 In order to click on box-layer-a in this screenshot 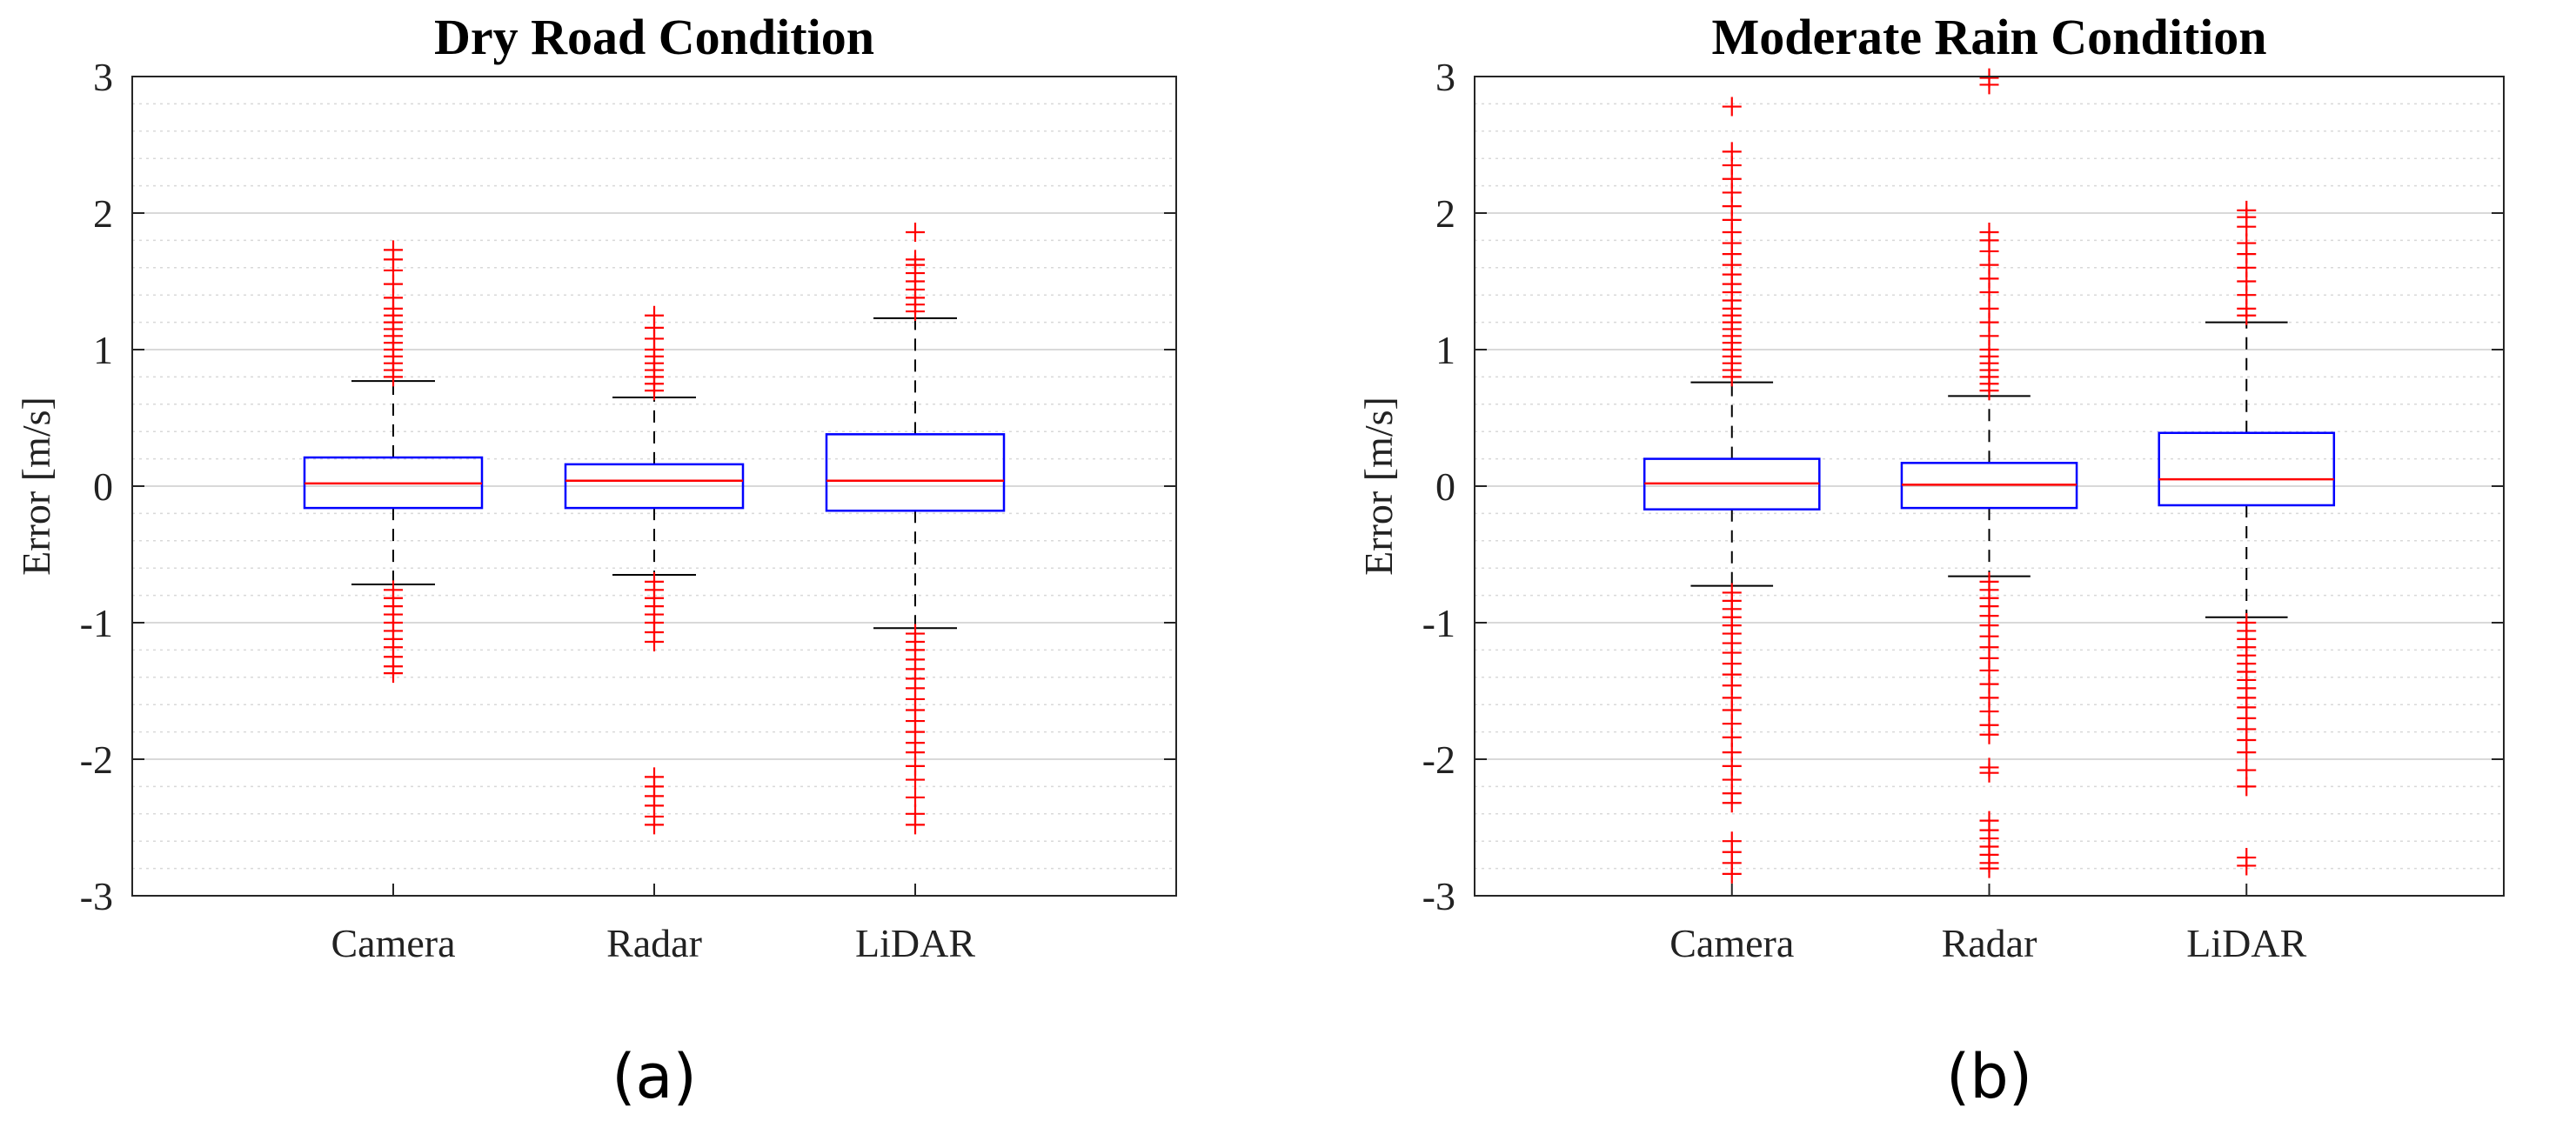, I will do `click(654, 529)`.